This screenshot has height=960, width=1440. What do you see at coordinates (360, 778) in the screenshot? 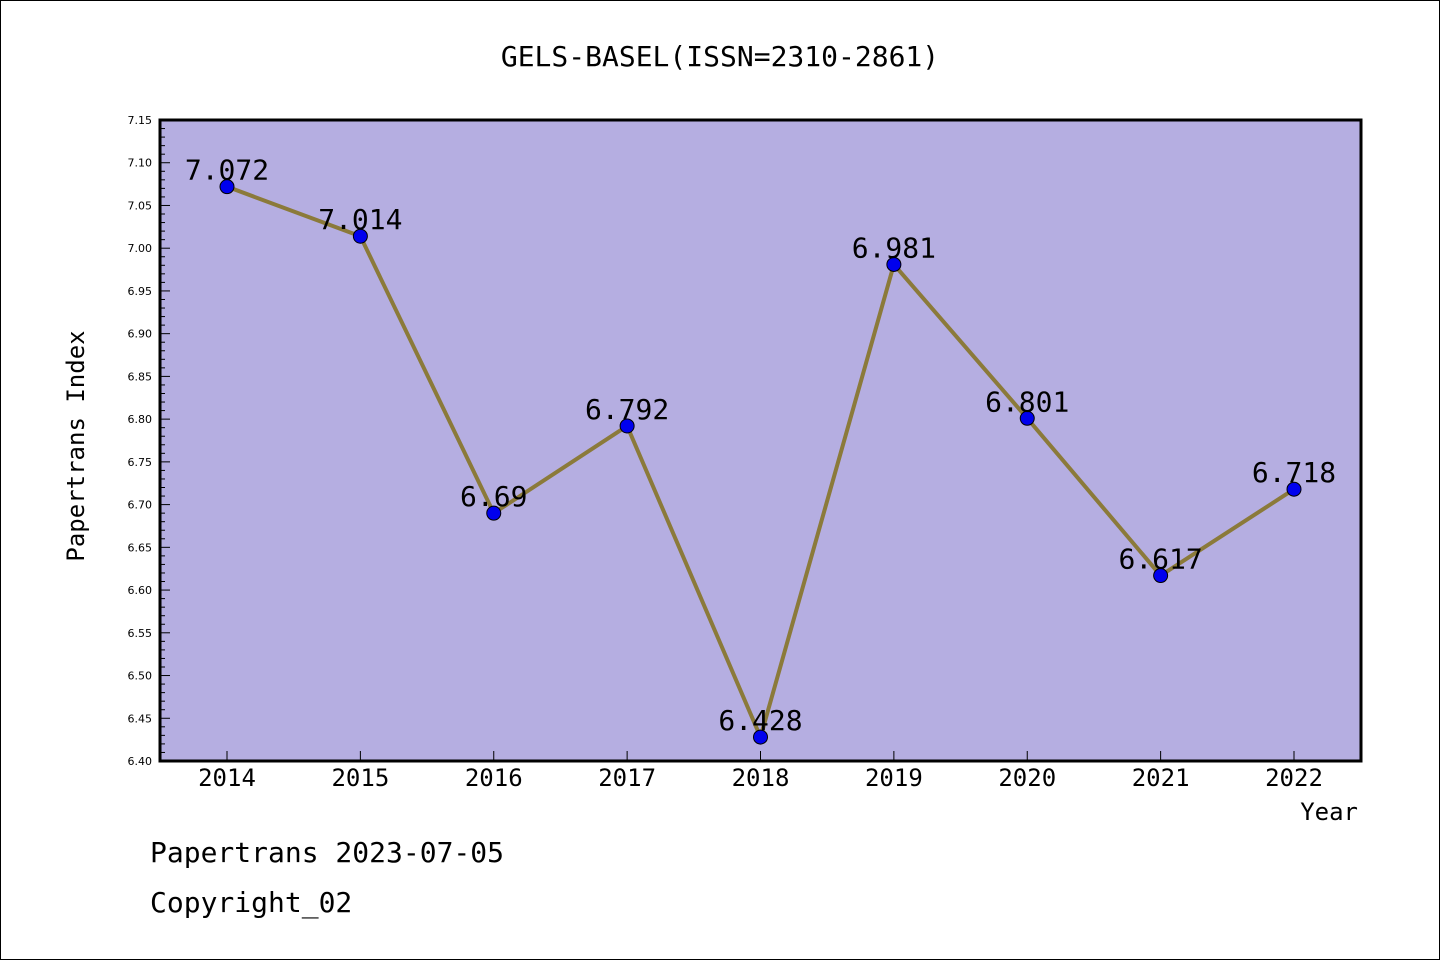
I see `x-tick-label: 2015` at bounding box center [360, 778].